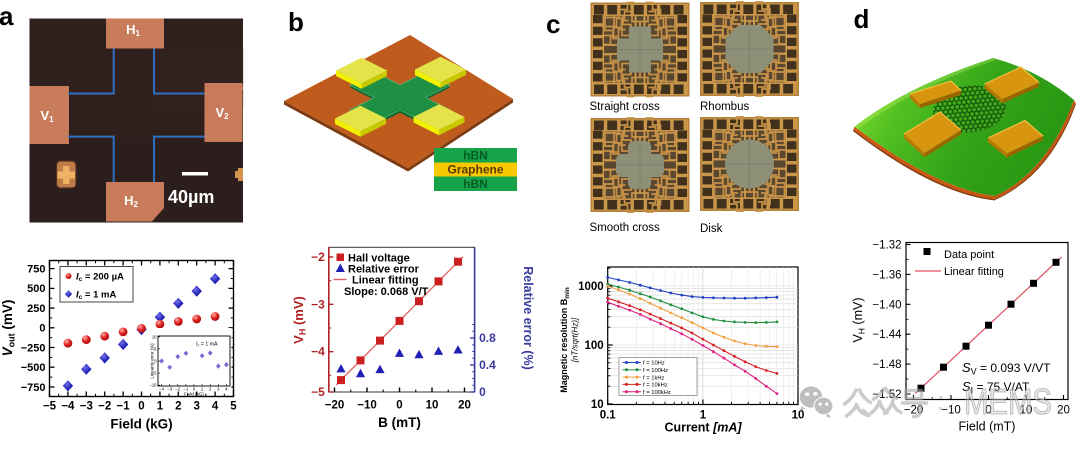 This screenshot has width=1080, height=449. What do you see at coordinates (7, 16) in the screenshot?
I see `svg-text: a` at bounding box center [7, 16].